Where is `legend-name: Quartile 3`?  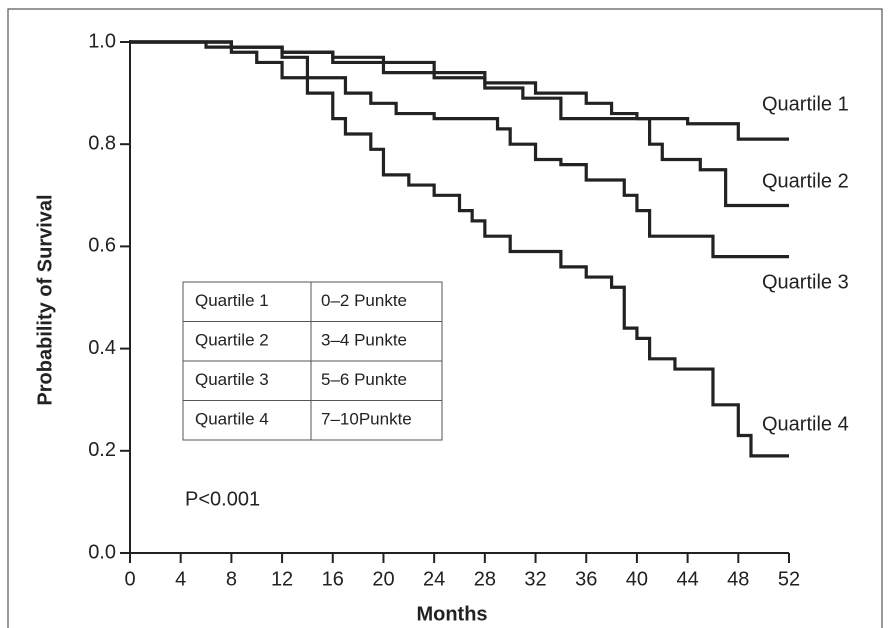
legend-name: Quartile 3 is located at coordinates (232, 379).